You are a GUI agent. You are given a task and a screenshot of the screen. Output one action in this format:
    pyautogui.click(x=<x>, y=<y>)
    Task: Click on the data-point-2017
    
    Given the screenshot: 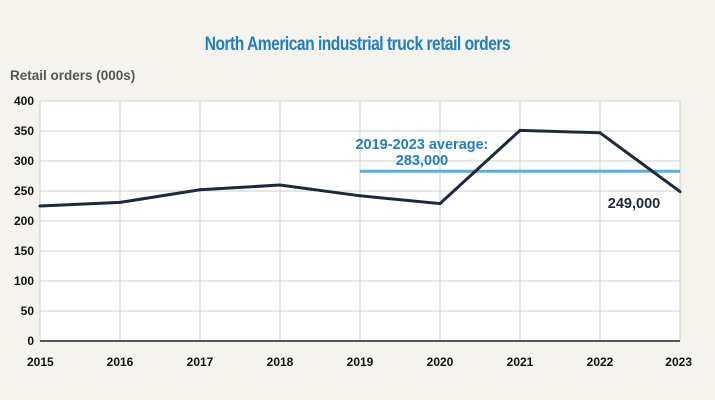 What is the action you would take?
    pyautogui.click(x=200, y=190)
    